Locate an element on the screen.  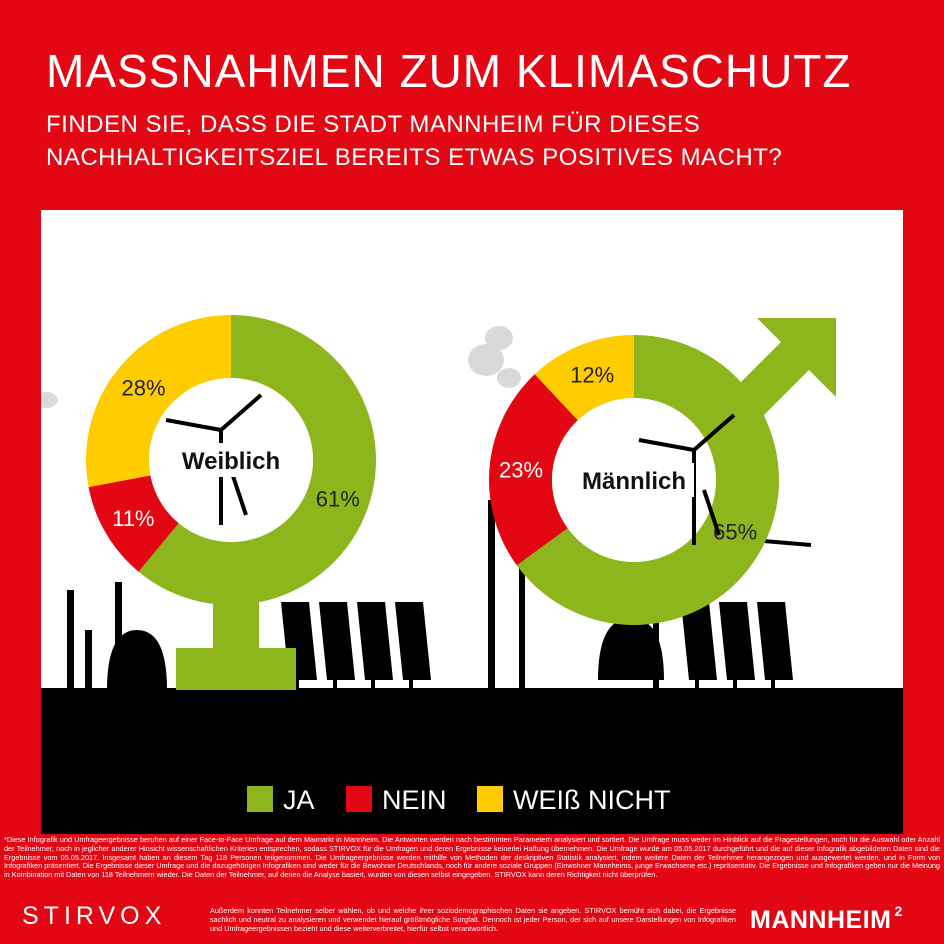
solar-panel-silhouettes is located at coordinates (537, 646).